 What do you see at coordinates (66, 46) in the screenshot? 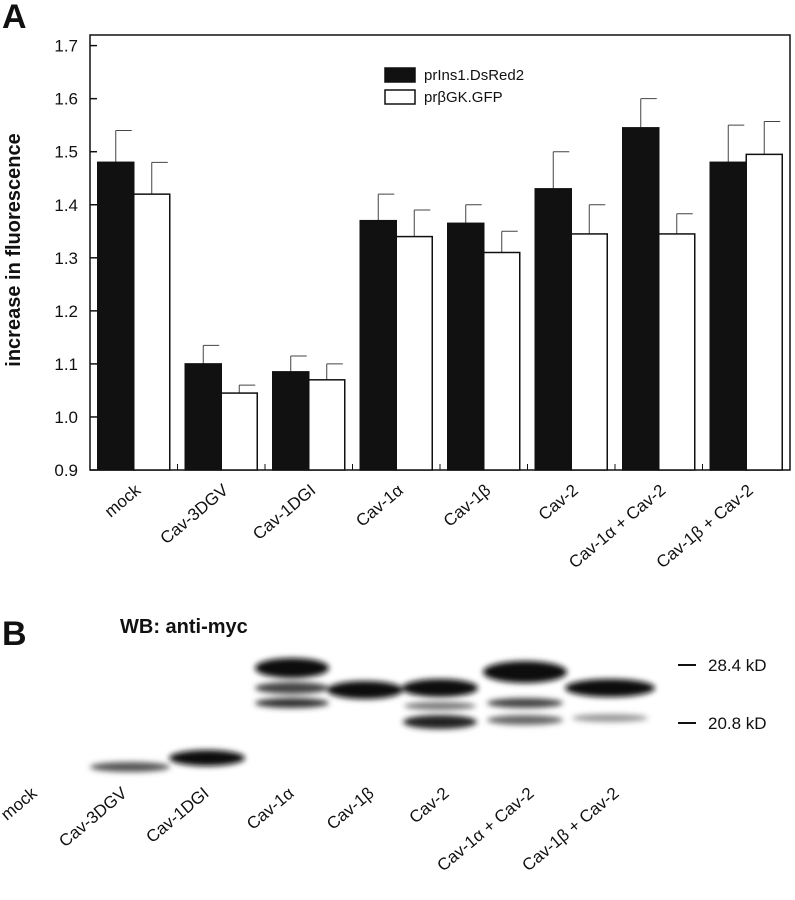
I see `y-tick-label: 1.7` at bounding box center [66, 46].